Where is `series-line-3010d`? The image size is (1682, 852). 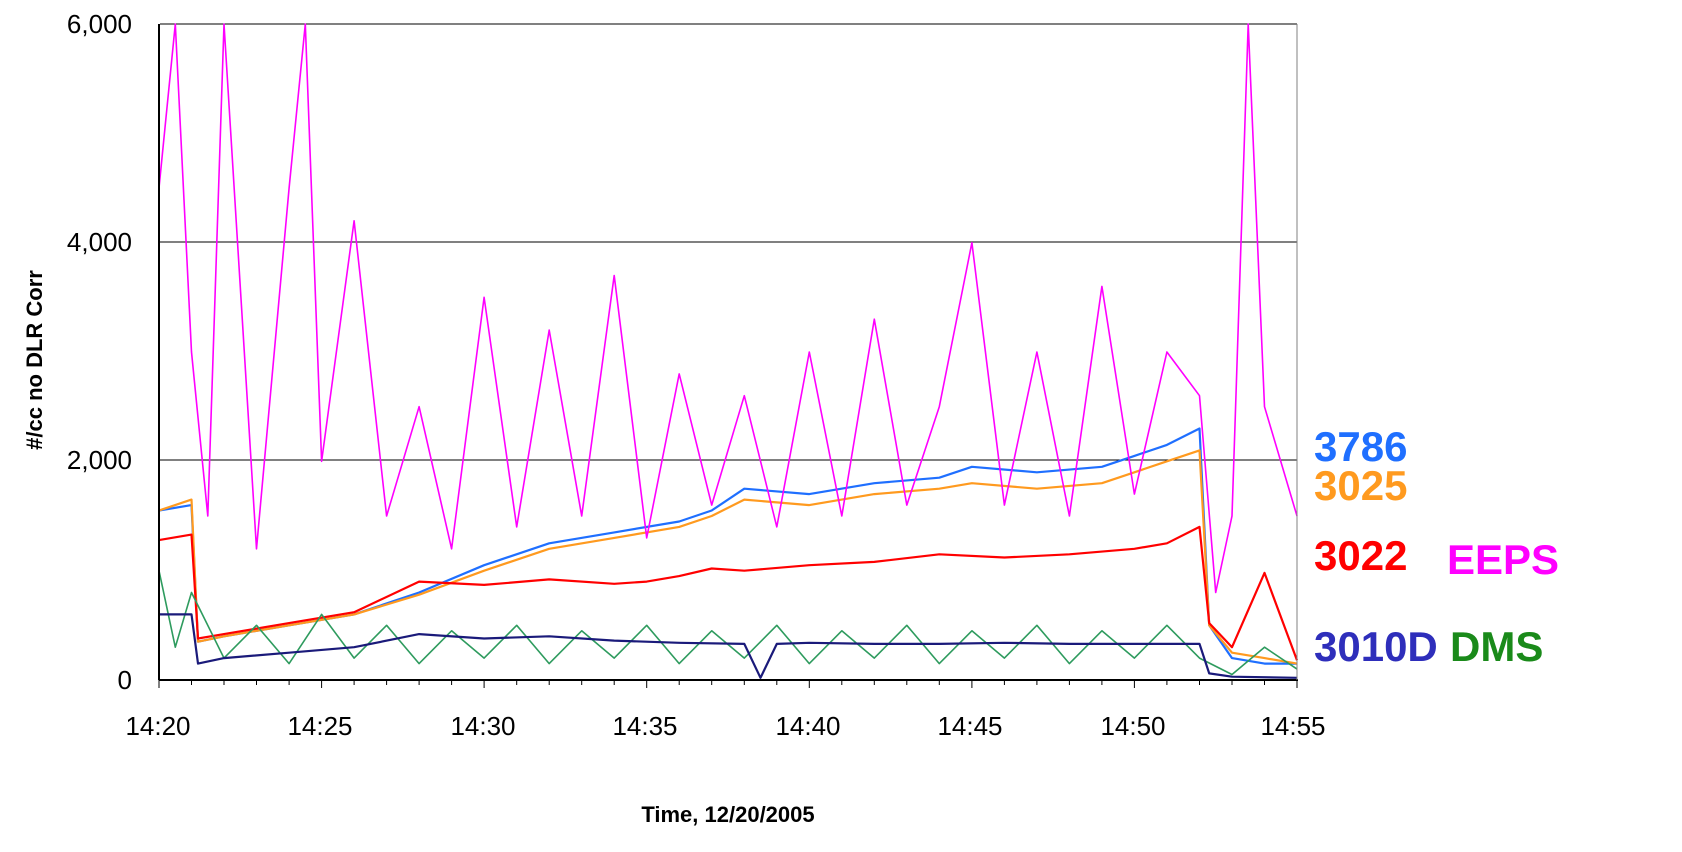 series-line-3010d is located at coordinates (728, 646).